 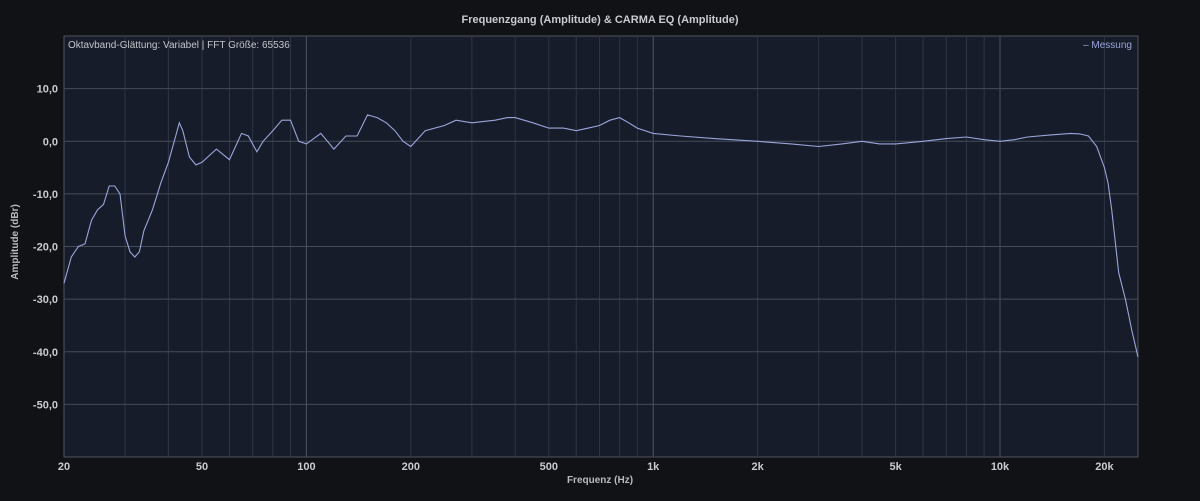 What do you see at coordinates (549, 467) in the screenshot?
I see `x-tick-label: 500` at bounding box center [549, 467].